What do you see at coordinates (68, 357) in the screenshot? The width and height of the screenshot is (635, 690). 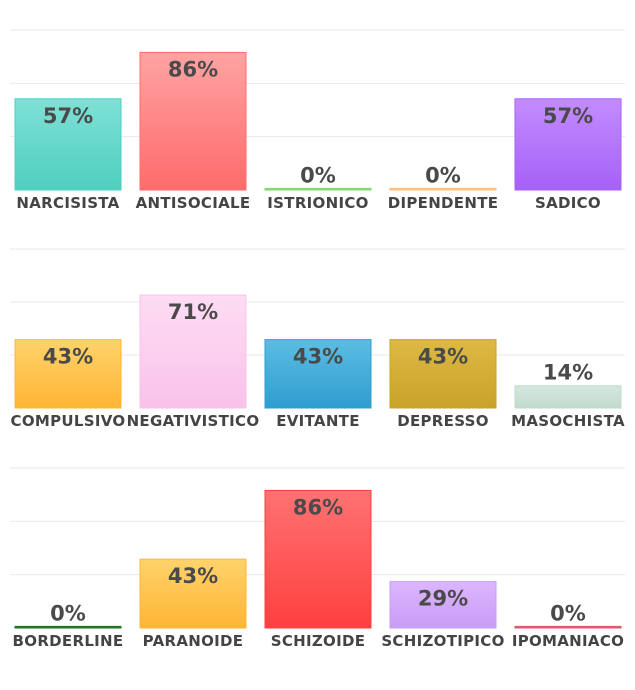 I see `value-label-compulsivo: 43%` at bounding box center [68, 357].